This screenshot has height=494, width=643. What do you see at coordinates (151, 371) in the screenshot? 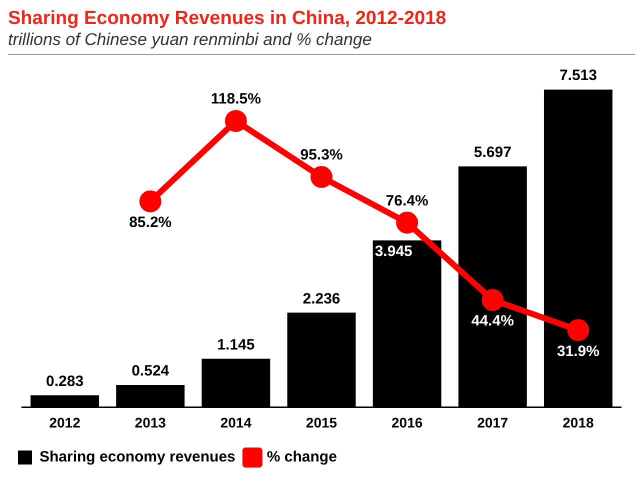
I see `data-label: 0.524` at bounding box center [151, 371].